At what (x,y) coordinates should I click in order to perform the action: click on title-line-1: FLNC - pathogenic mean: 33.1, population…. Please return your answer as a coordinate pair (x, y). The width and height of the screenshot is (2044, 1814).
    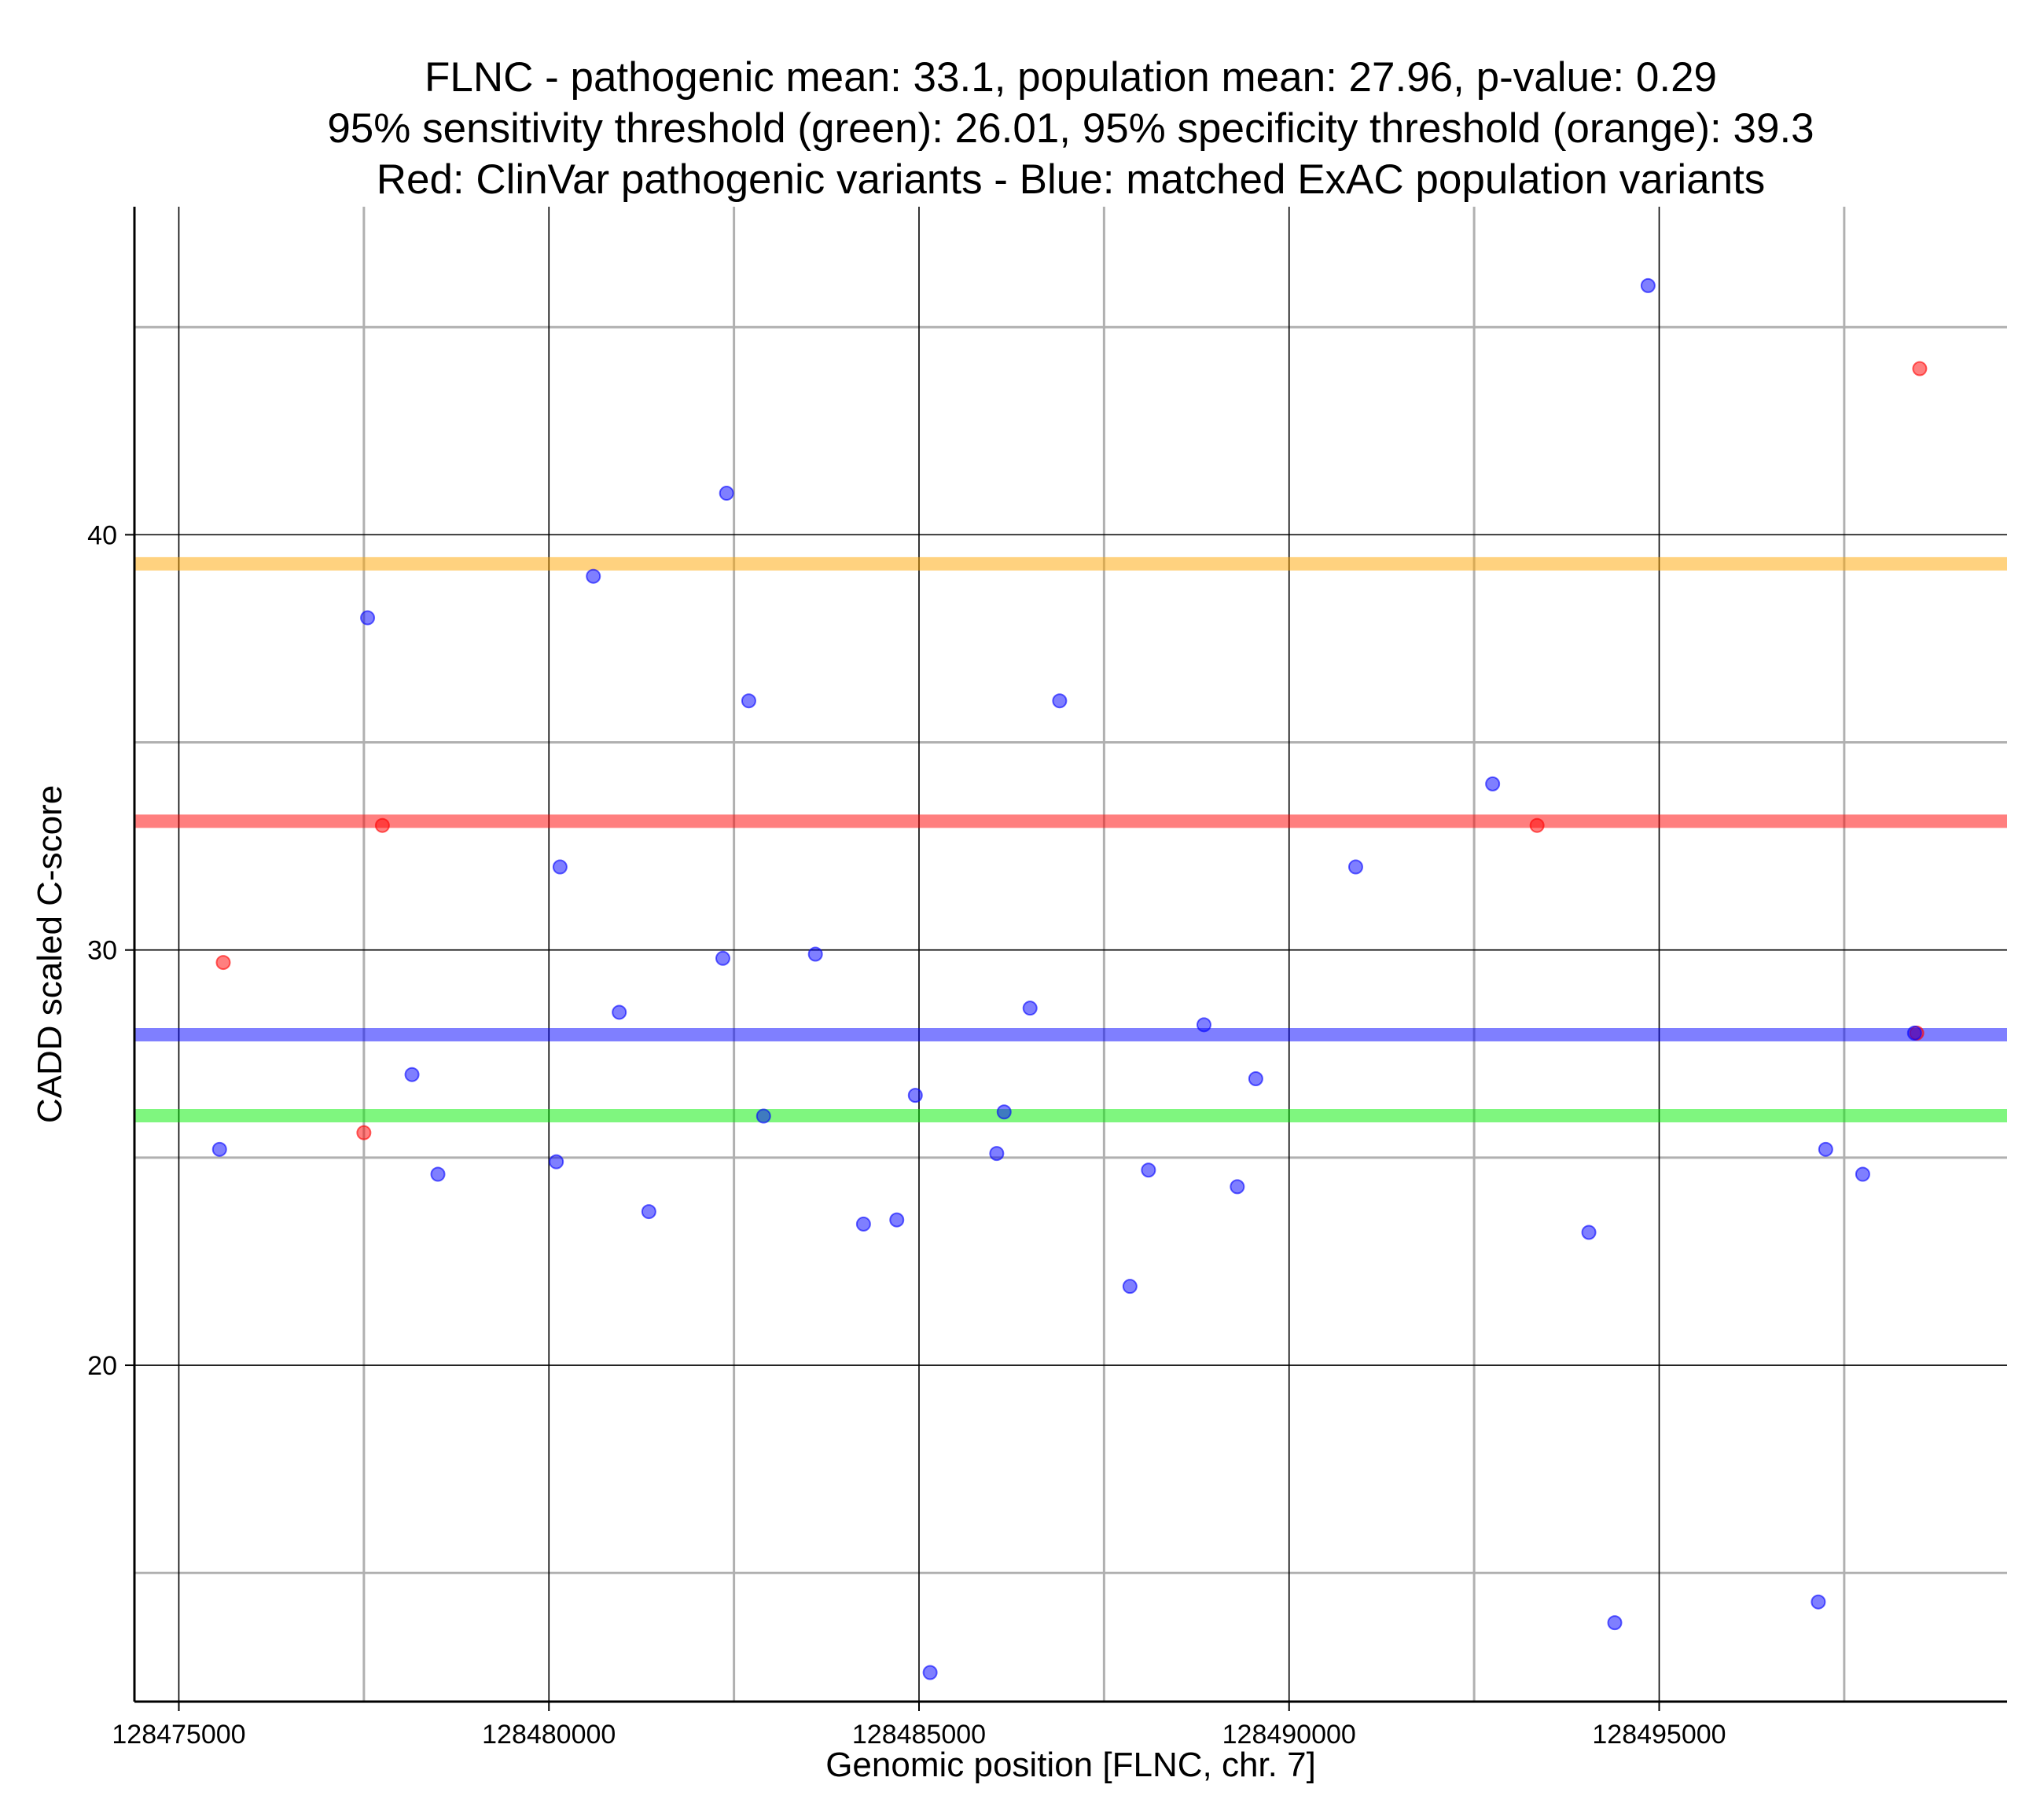
    Looking at the image, I should click on (1071, 77).